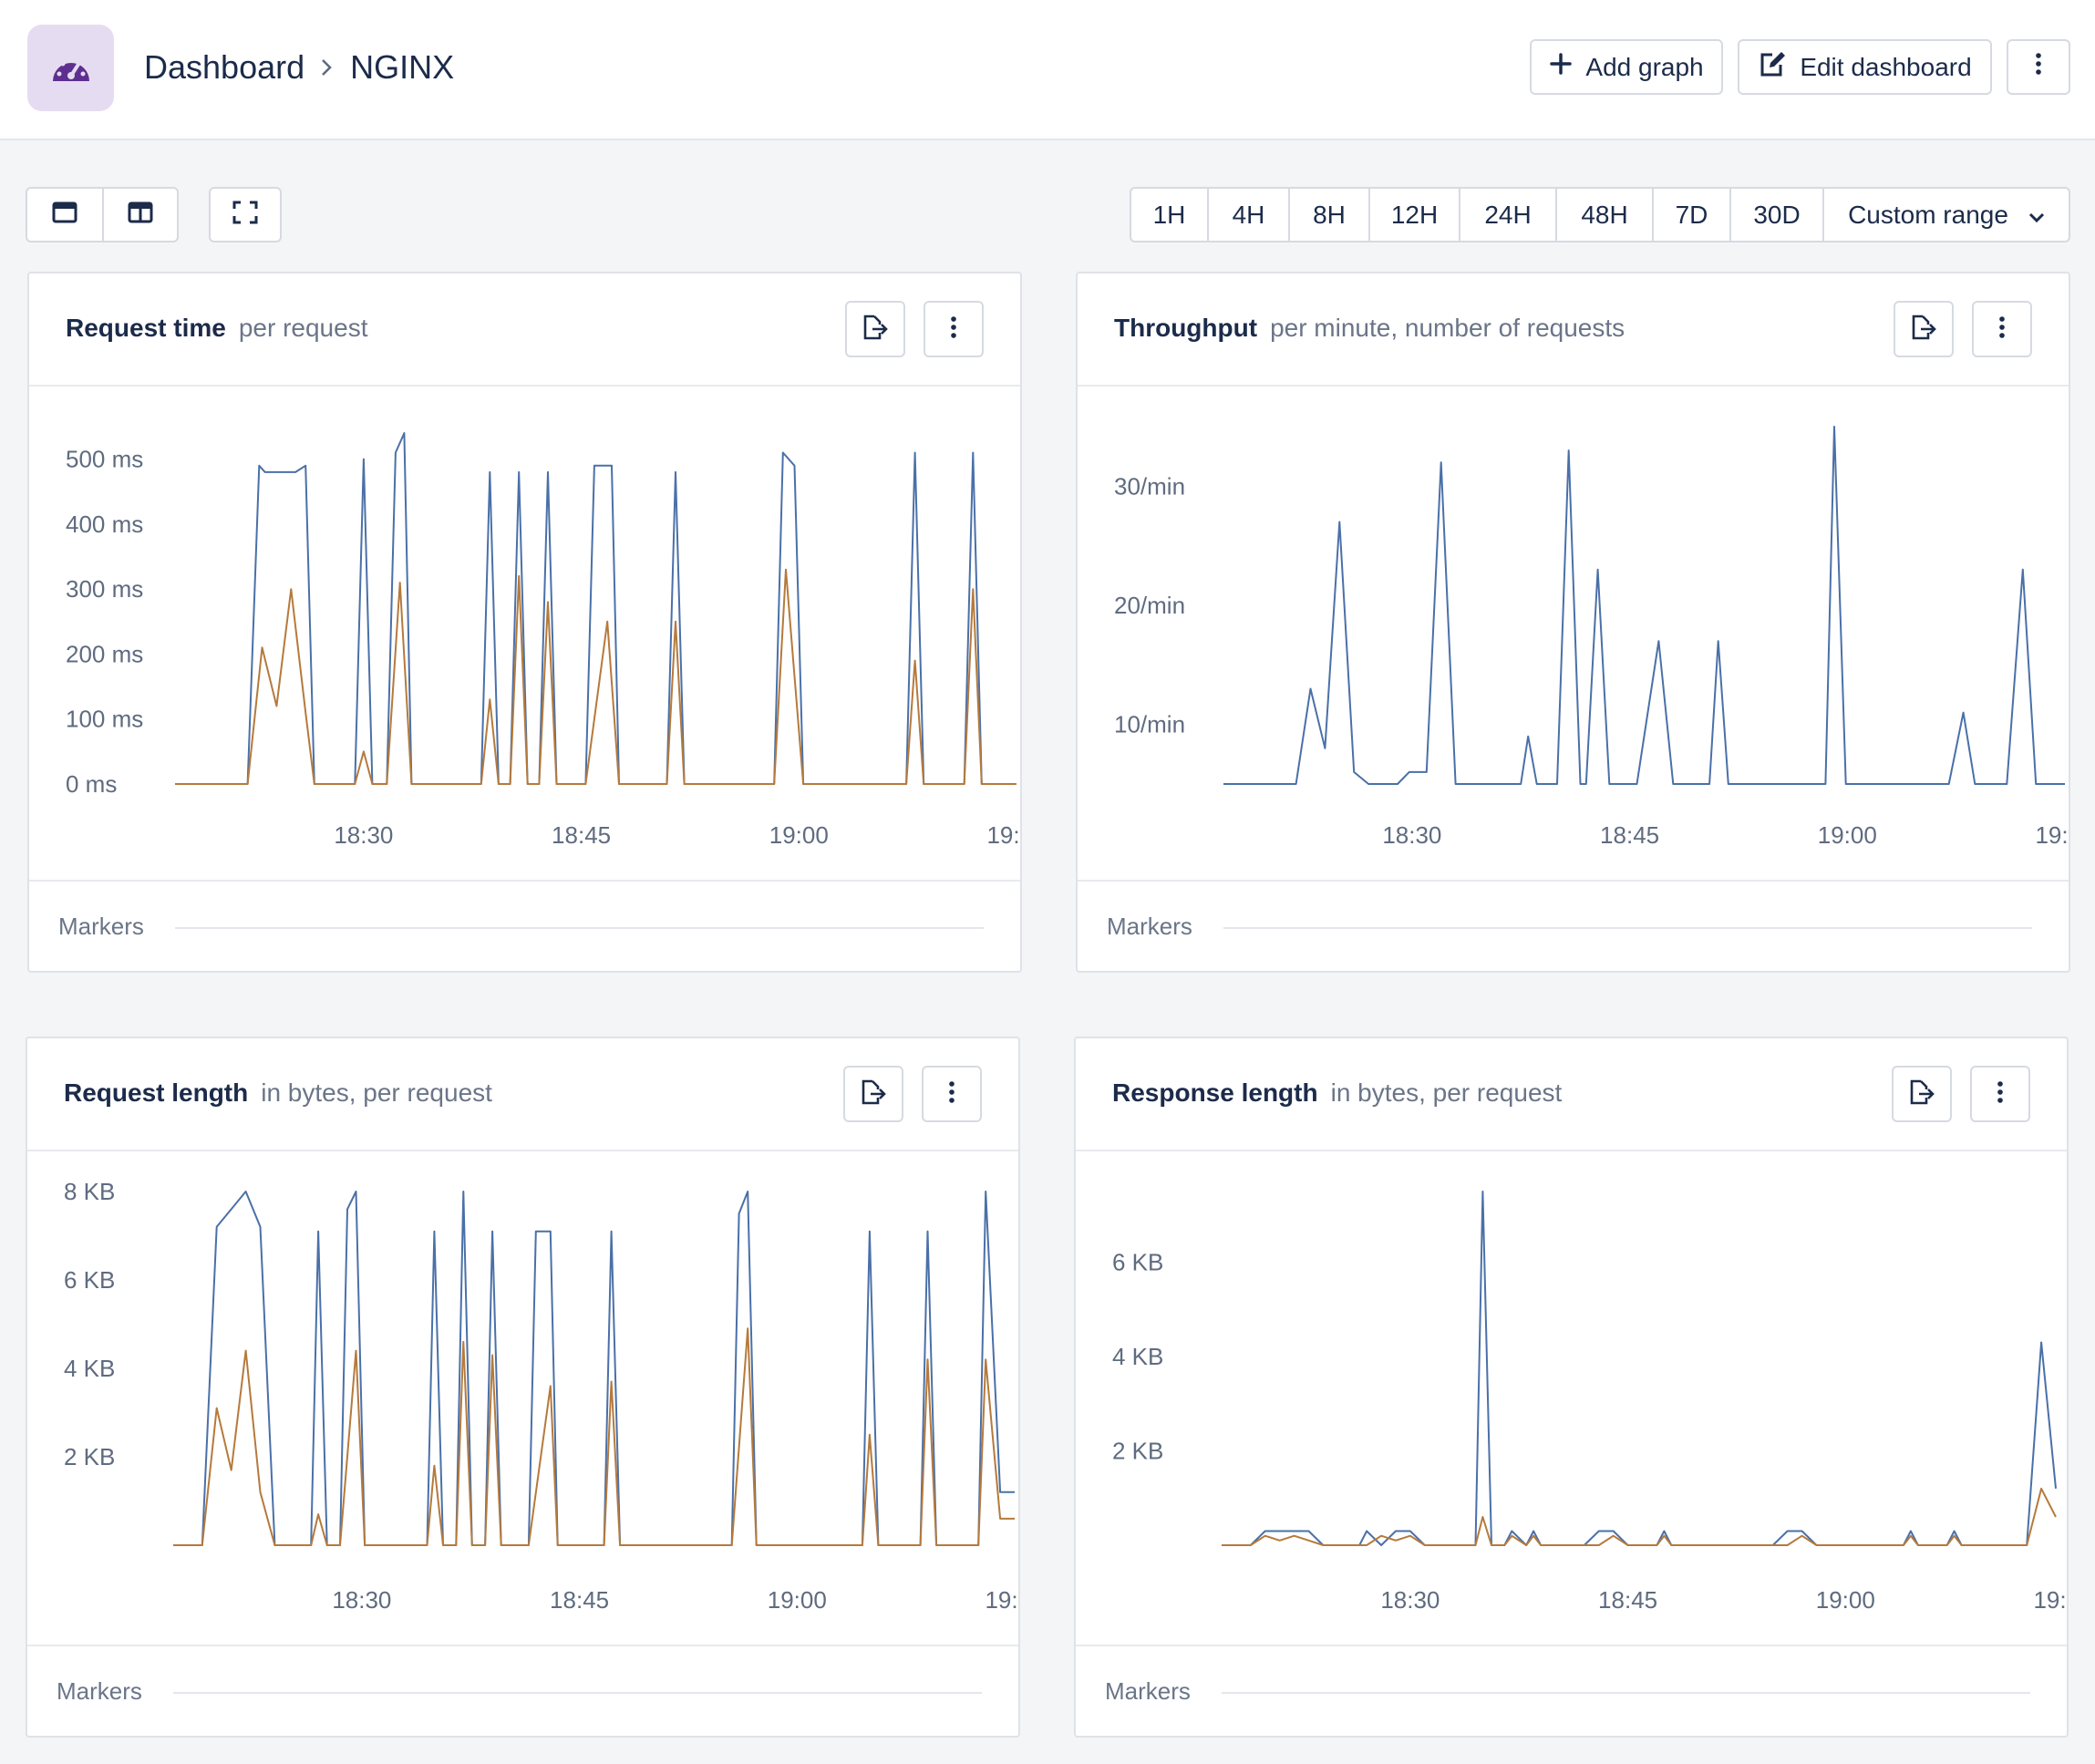 The image size is (2095, 1764). Describe the element at coordinates (1775, 215) in the screenshot. I see `range-30d-button: 30D` at that location.